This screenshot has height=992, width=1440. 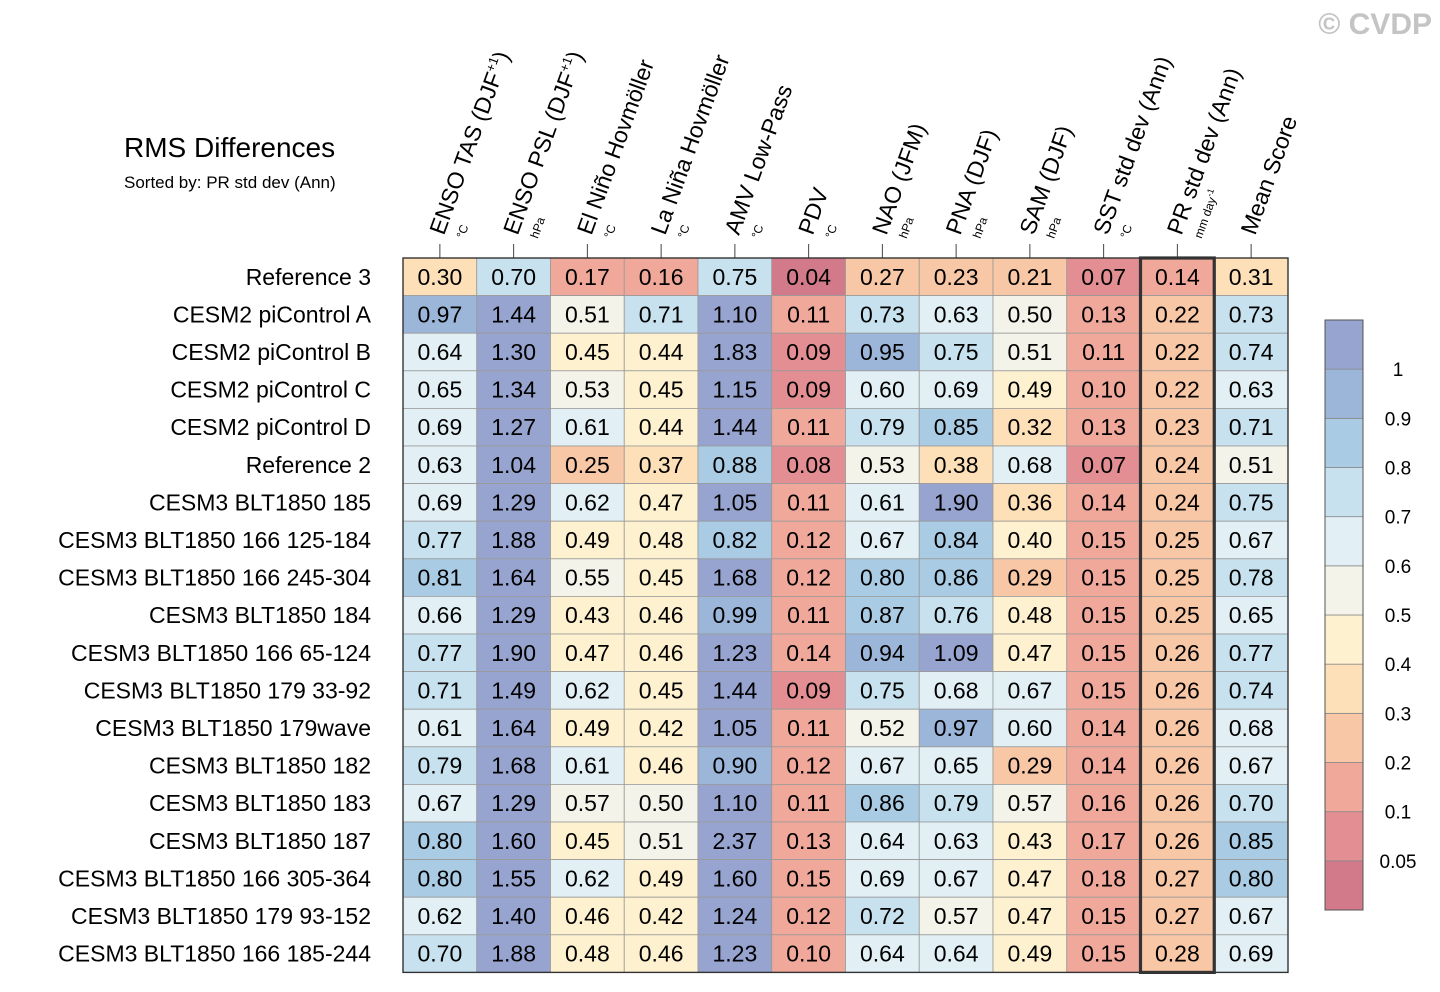 I want to click on cell-value: 0.70, so click(x=439, y=954).